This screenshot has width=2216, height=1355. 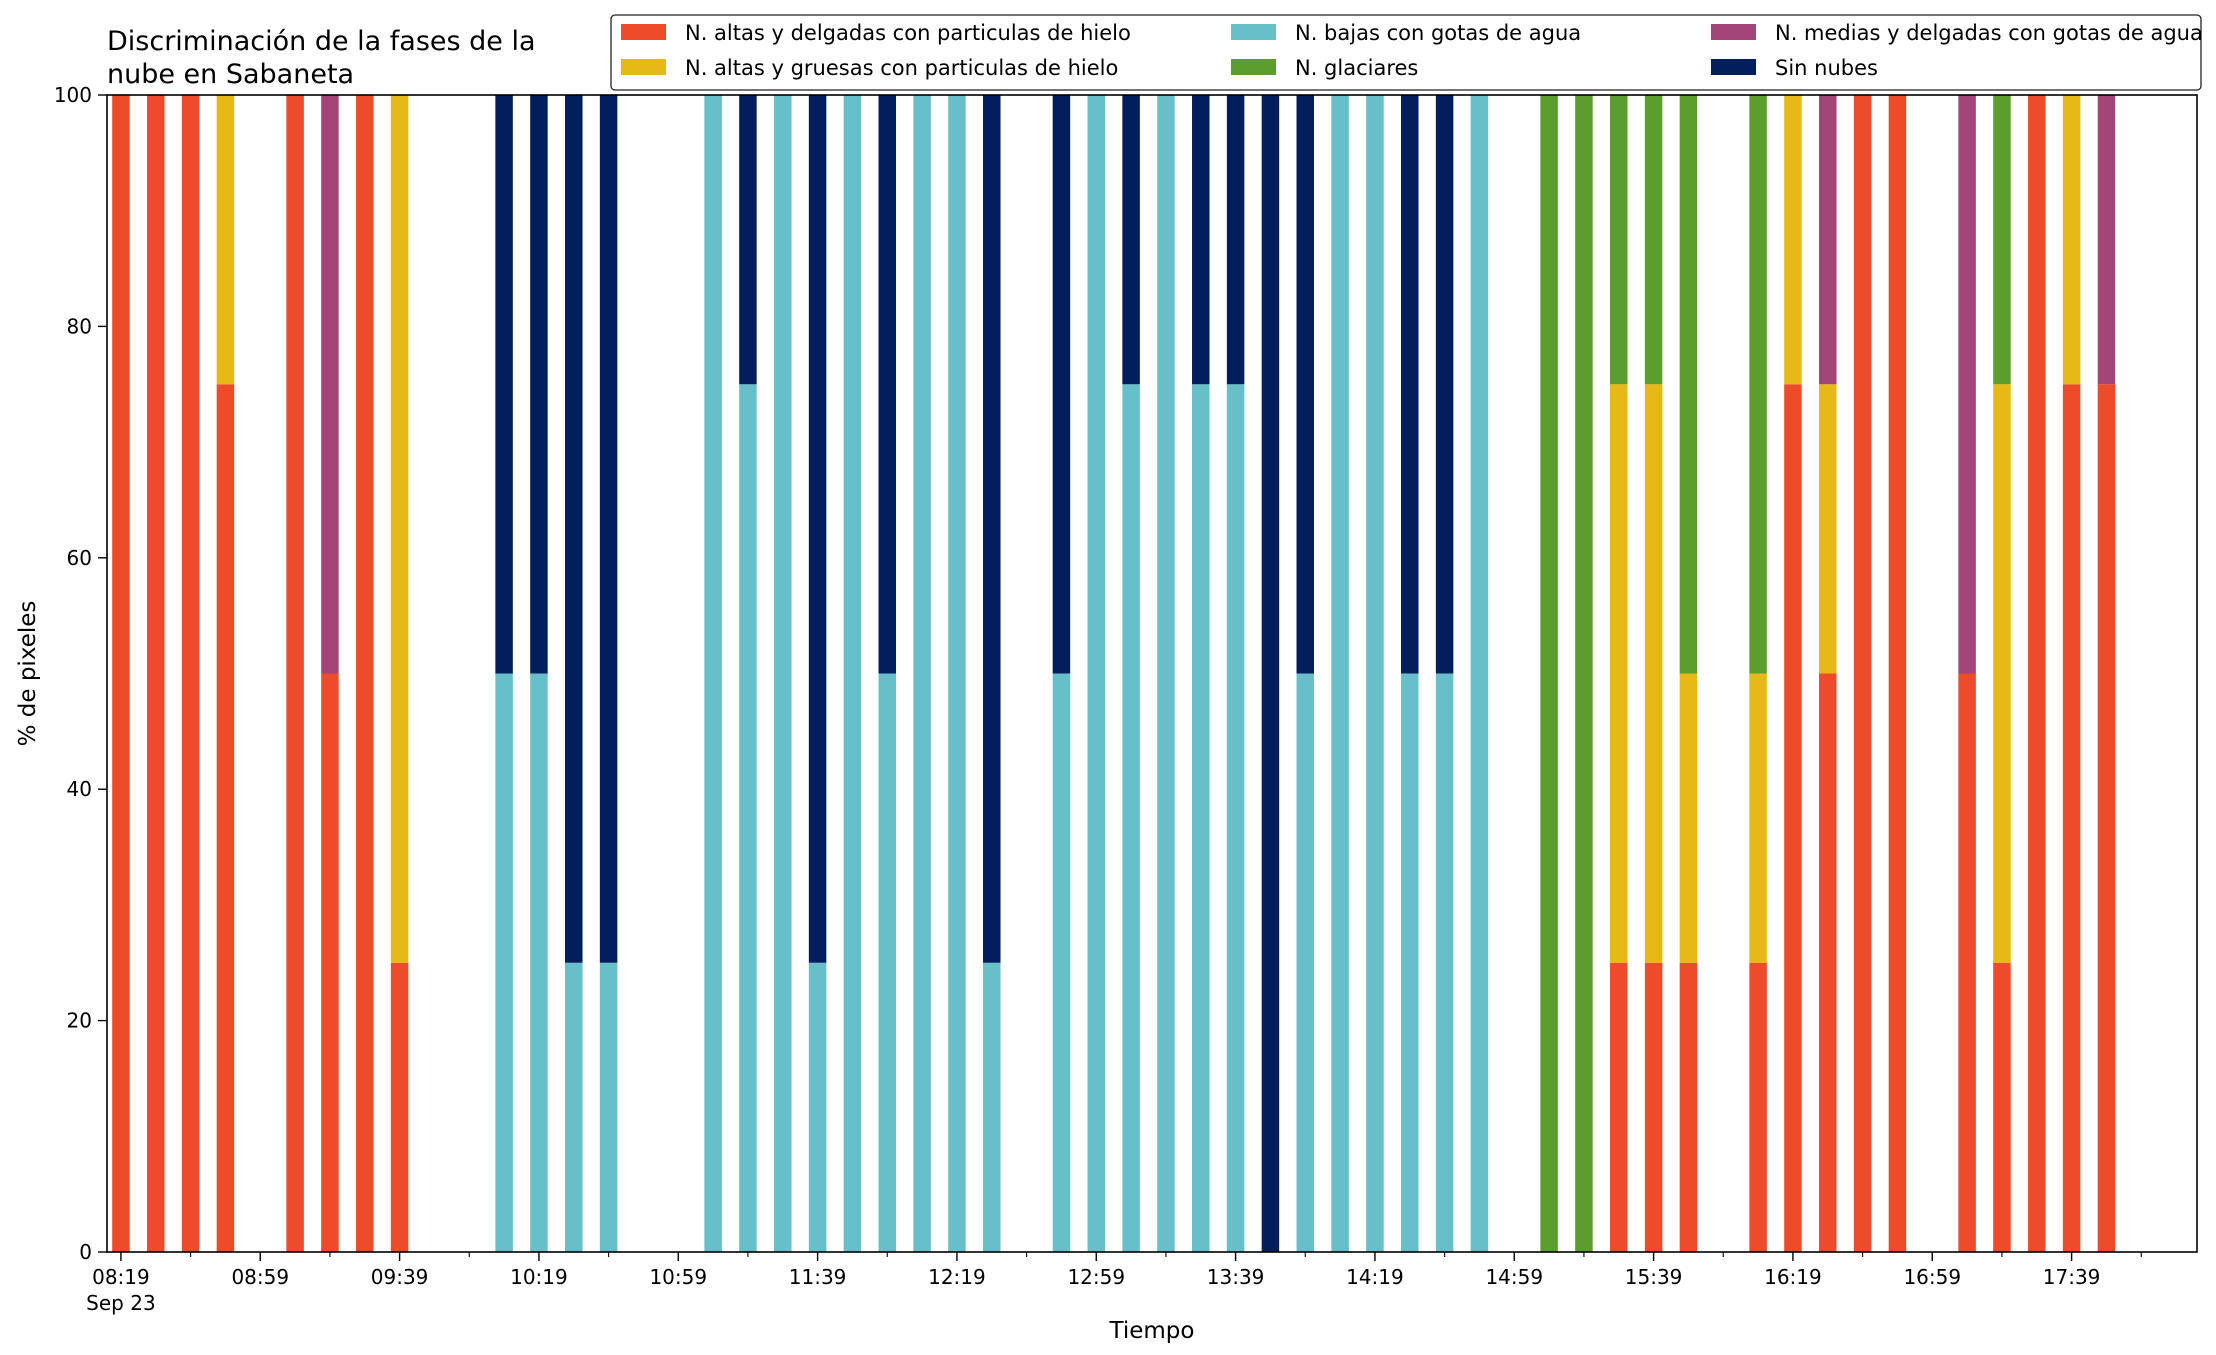 I want to click on x-tick-label: 15:39, so click(x=1654, y=1277).